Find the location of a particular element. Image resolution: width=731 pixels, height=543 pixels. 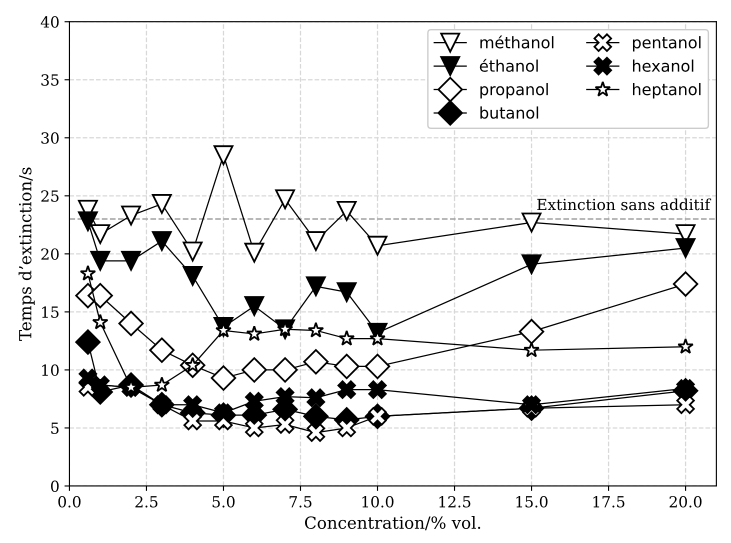

y-axis-title: Temps d’extinction/s is located at coordinates (26, 254).